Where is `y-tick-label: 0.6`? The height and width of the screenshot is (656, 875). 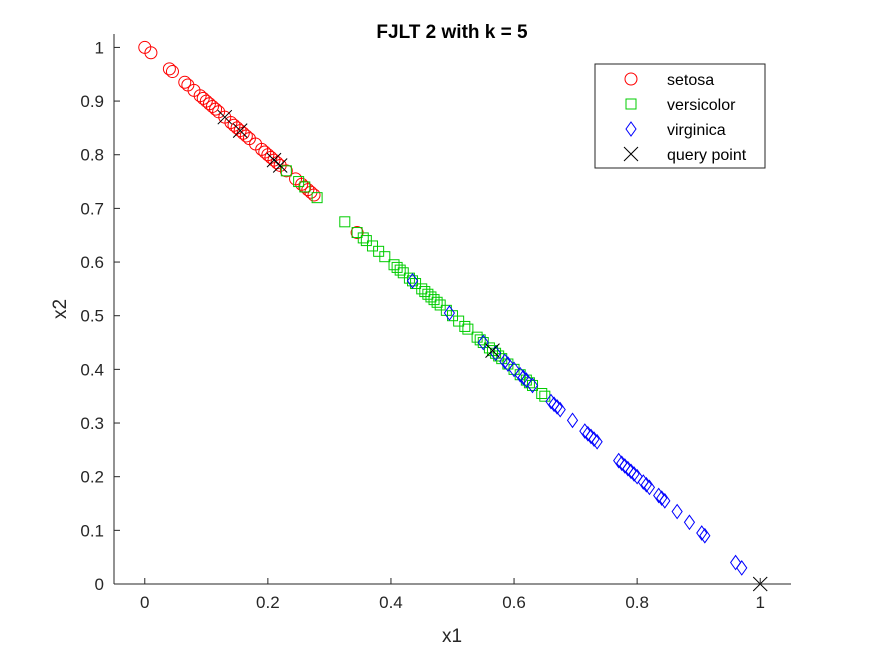
y-tick-label: 0.6 is located at coordinates (92, 262).